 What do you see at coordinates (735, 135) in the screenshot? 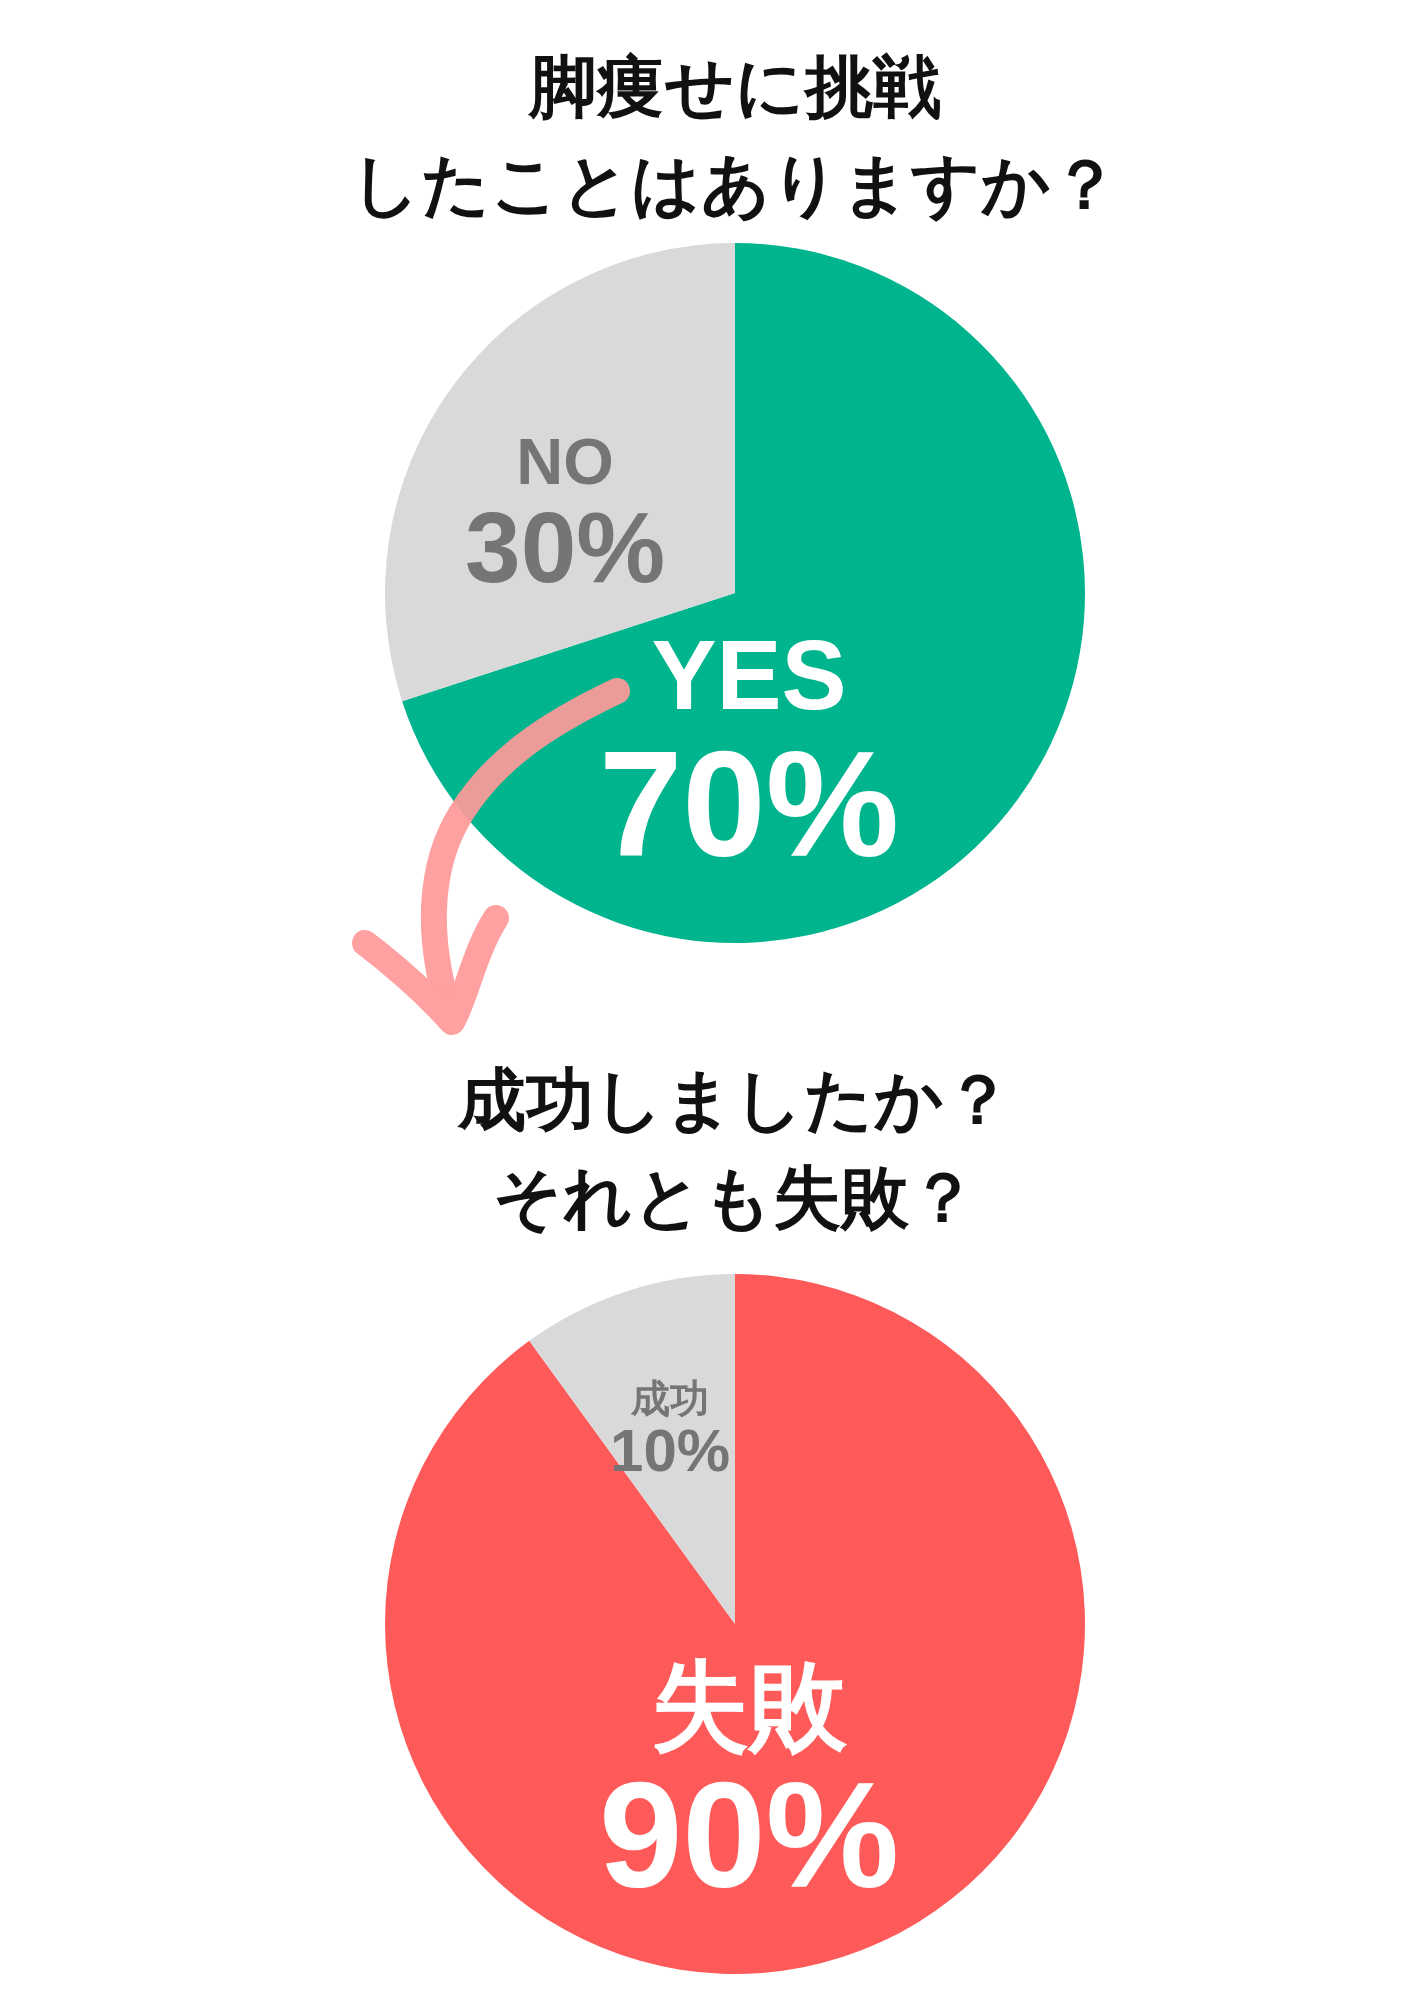
I see `title: 脚痩せに挑戦したことはありますか？` at bounding box center [735, 135].